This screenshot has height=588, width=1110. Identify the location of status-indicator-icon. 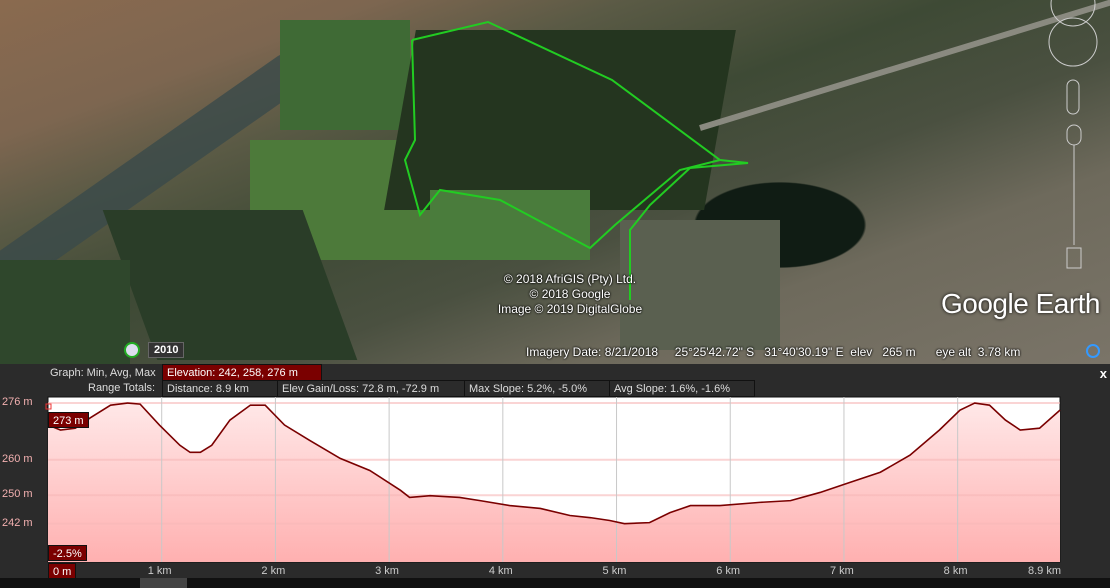
(1093, 351).